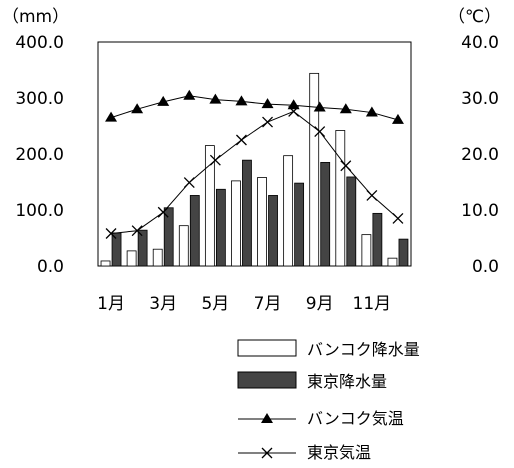 The height and width of the screenshot is (468, 514). What do you see at coordinates (35, 17) in the screenshot?
I see `left-axis-unit-label: （mm）` at bounding box center [35, 17].